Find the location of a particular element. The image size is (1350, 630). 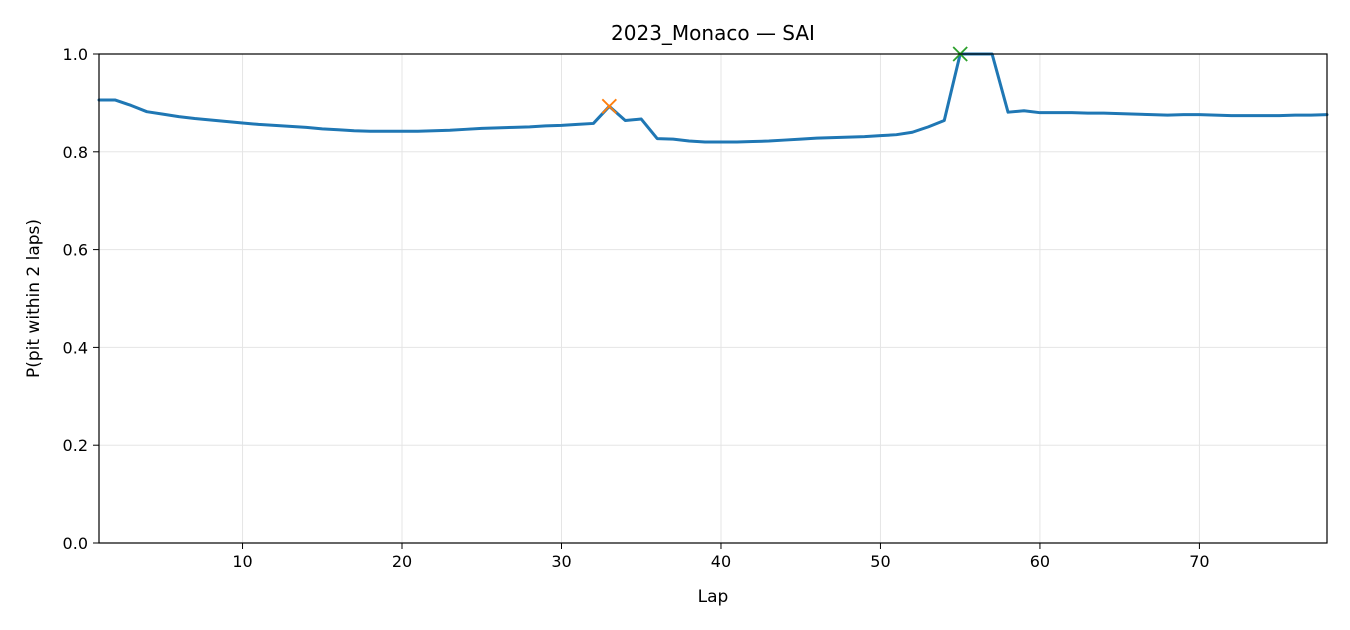

x-tick-label: 60 is located at coordinates (1040, 561).